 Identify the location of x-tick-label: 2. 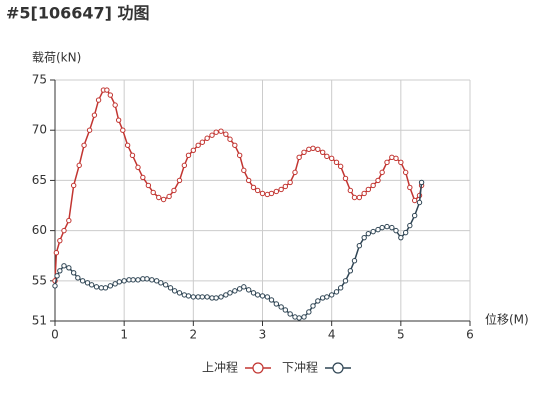
(194, 335).